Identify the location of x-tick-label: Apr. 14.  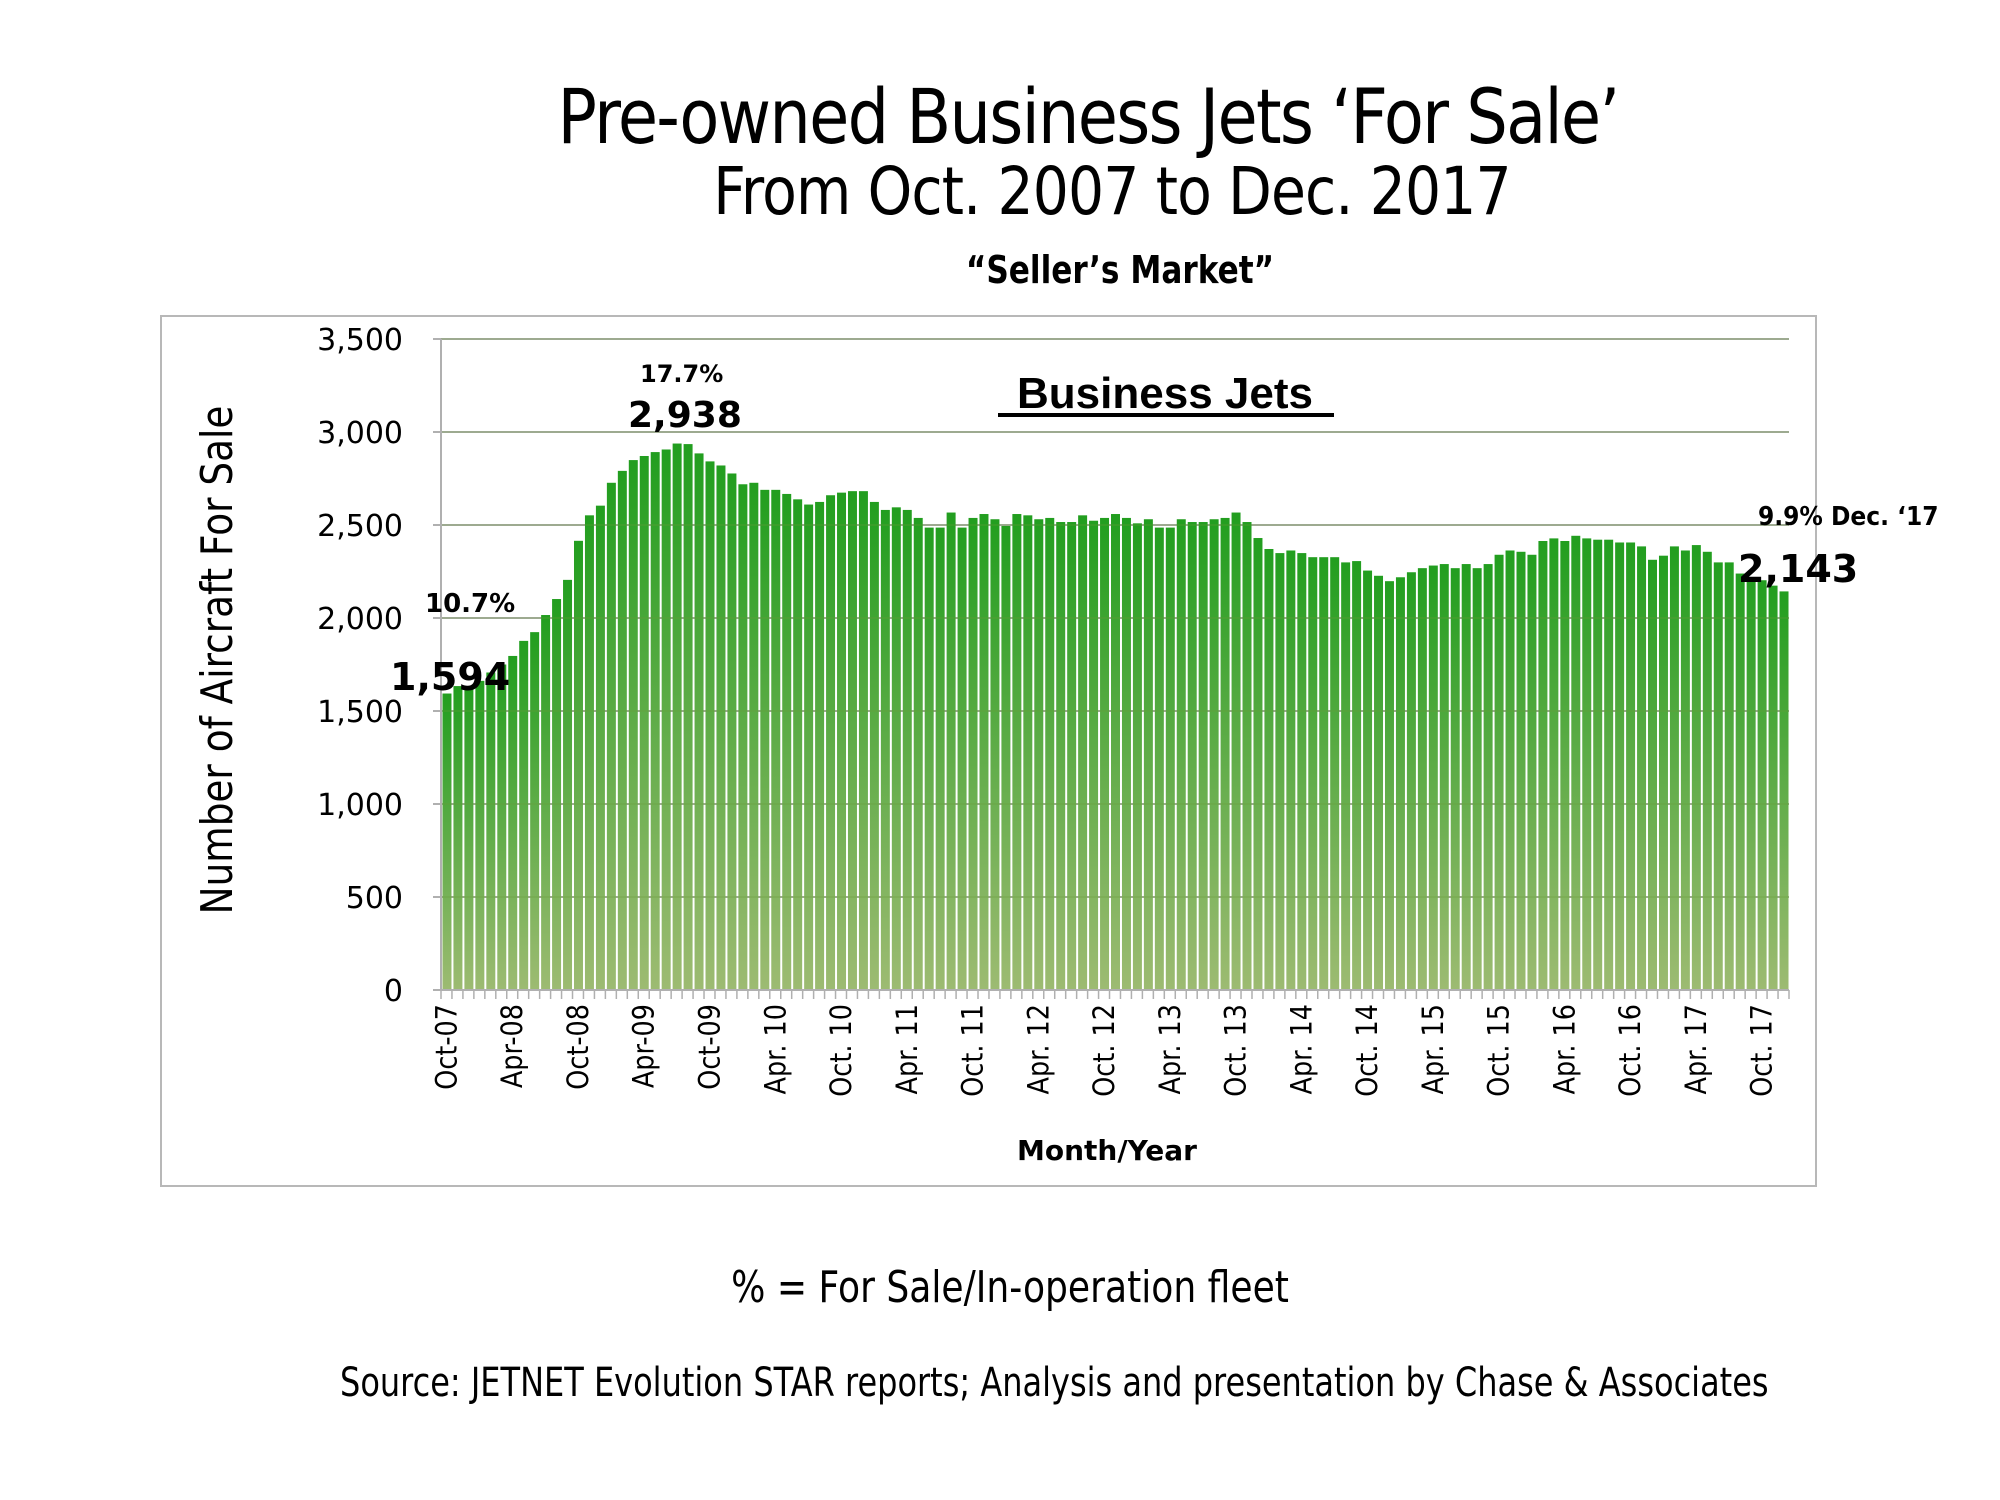
(1302, 1049).